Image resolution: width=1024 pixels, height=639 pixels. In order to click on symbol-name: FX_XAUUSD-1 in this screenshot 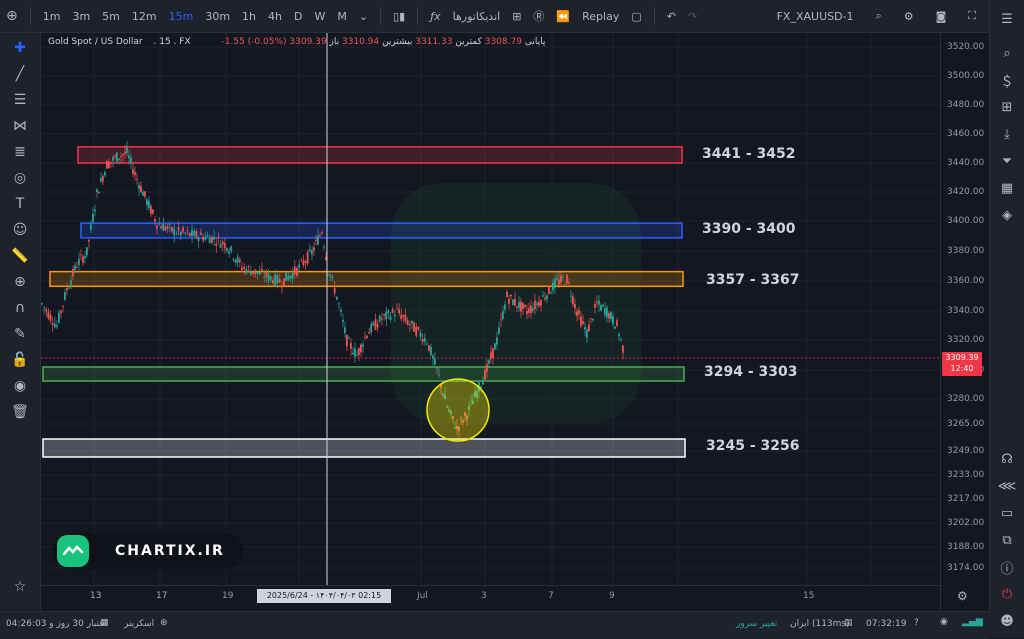, I will do `click(815, 16)`.